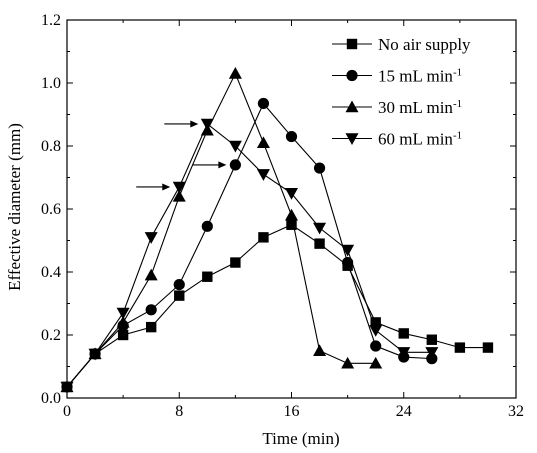 This screenshot has height=453, width=537. Describe the element at coordinates (51, 272) in the screenshot. I see `y-tick-label: 0.4` at that location.